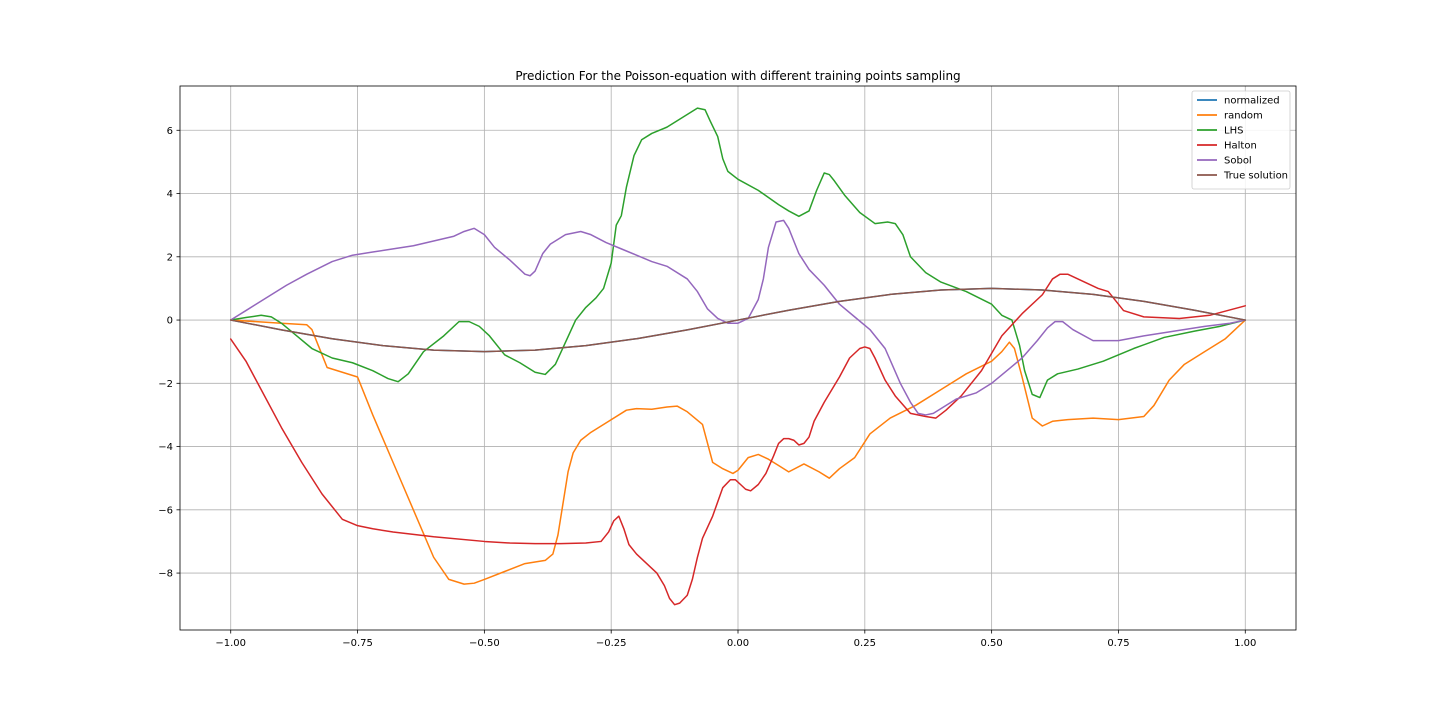 This screenshot has width=1440, height=720. Describe the element at coordinates (1238, 161) in the screenshot. I see `legend-label: Sobol` at that location.